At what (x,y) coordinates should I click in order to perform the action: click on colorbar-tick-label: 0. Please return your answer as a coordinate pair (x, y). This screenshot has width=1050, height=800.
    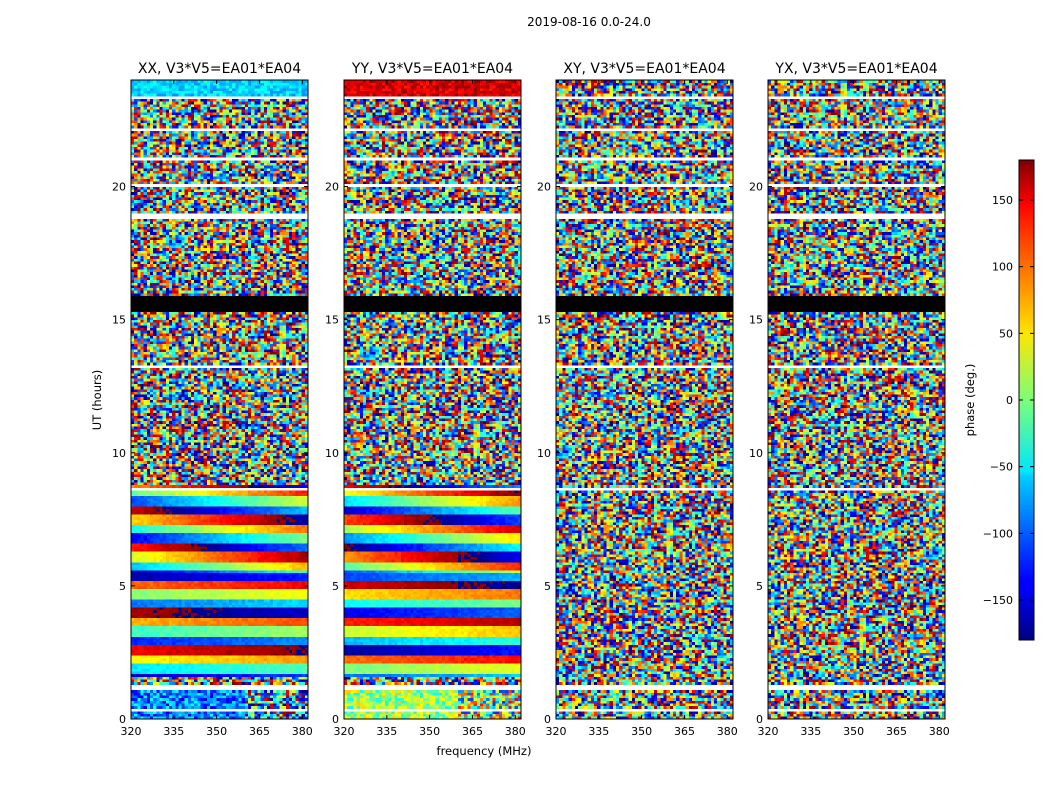
    Looking at the image, I should click on (1009, 400).